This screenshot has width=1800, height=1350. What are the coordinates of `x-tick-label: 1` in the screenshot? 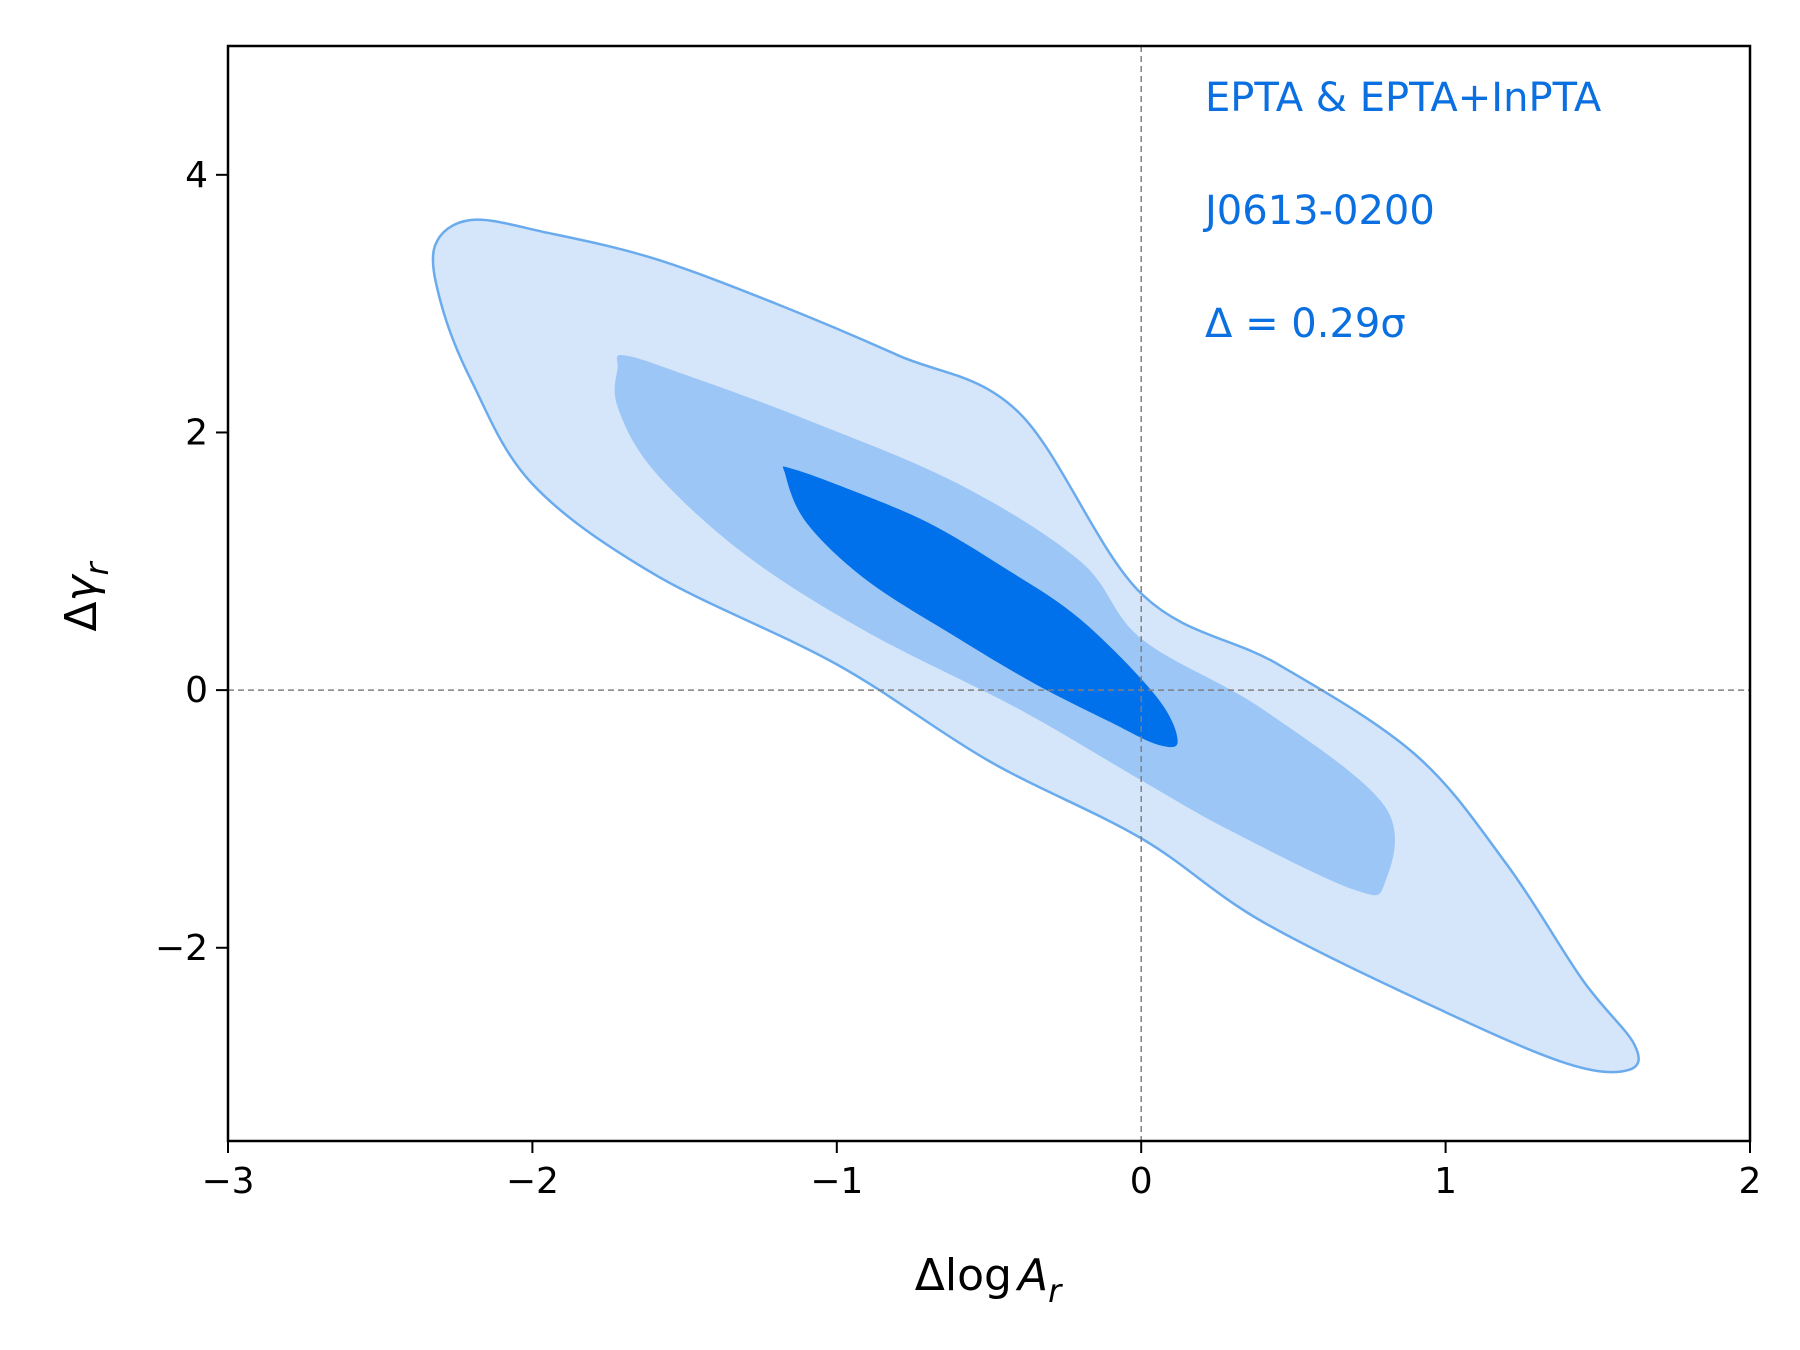 It's located at (1445, 1181).